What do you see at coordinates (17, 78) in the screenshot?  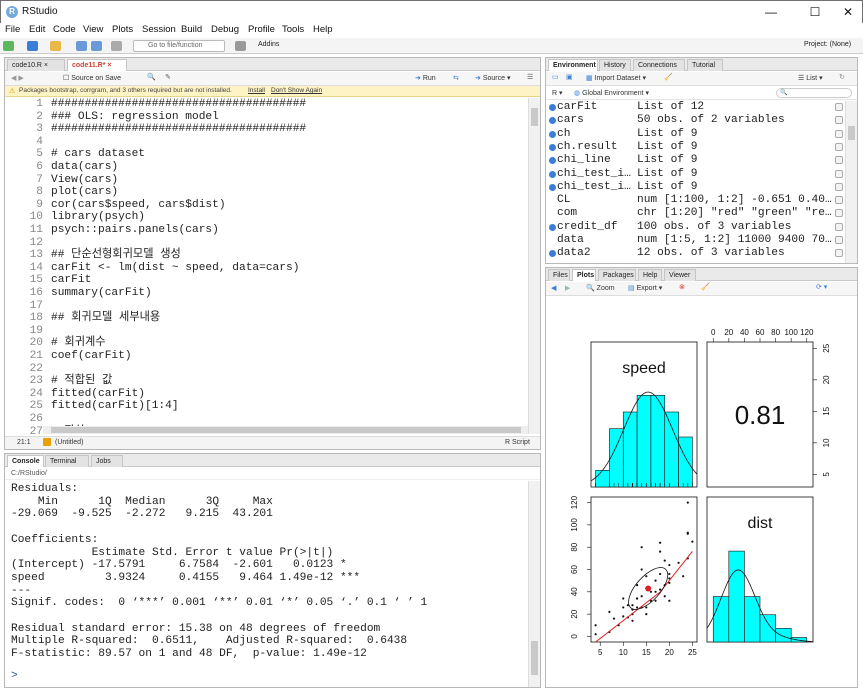 I see `back-arrow-icon: ◀ ▶` at bounding box center [17, 78].